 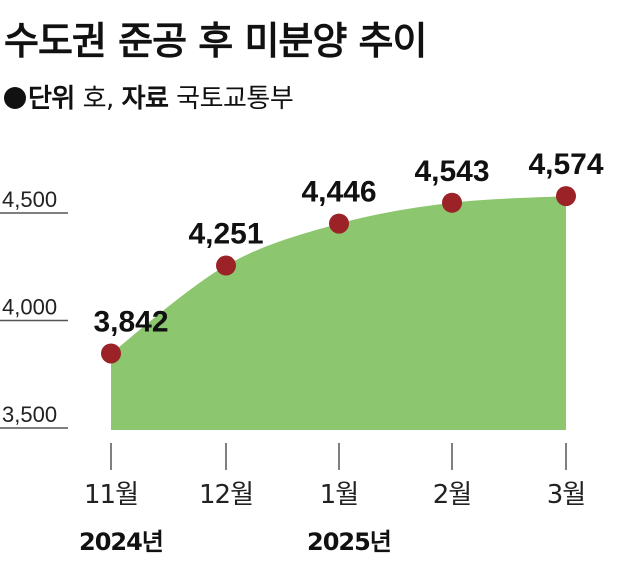 I want to click on bullet-icon, so click(x=15, y=98).